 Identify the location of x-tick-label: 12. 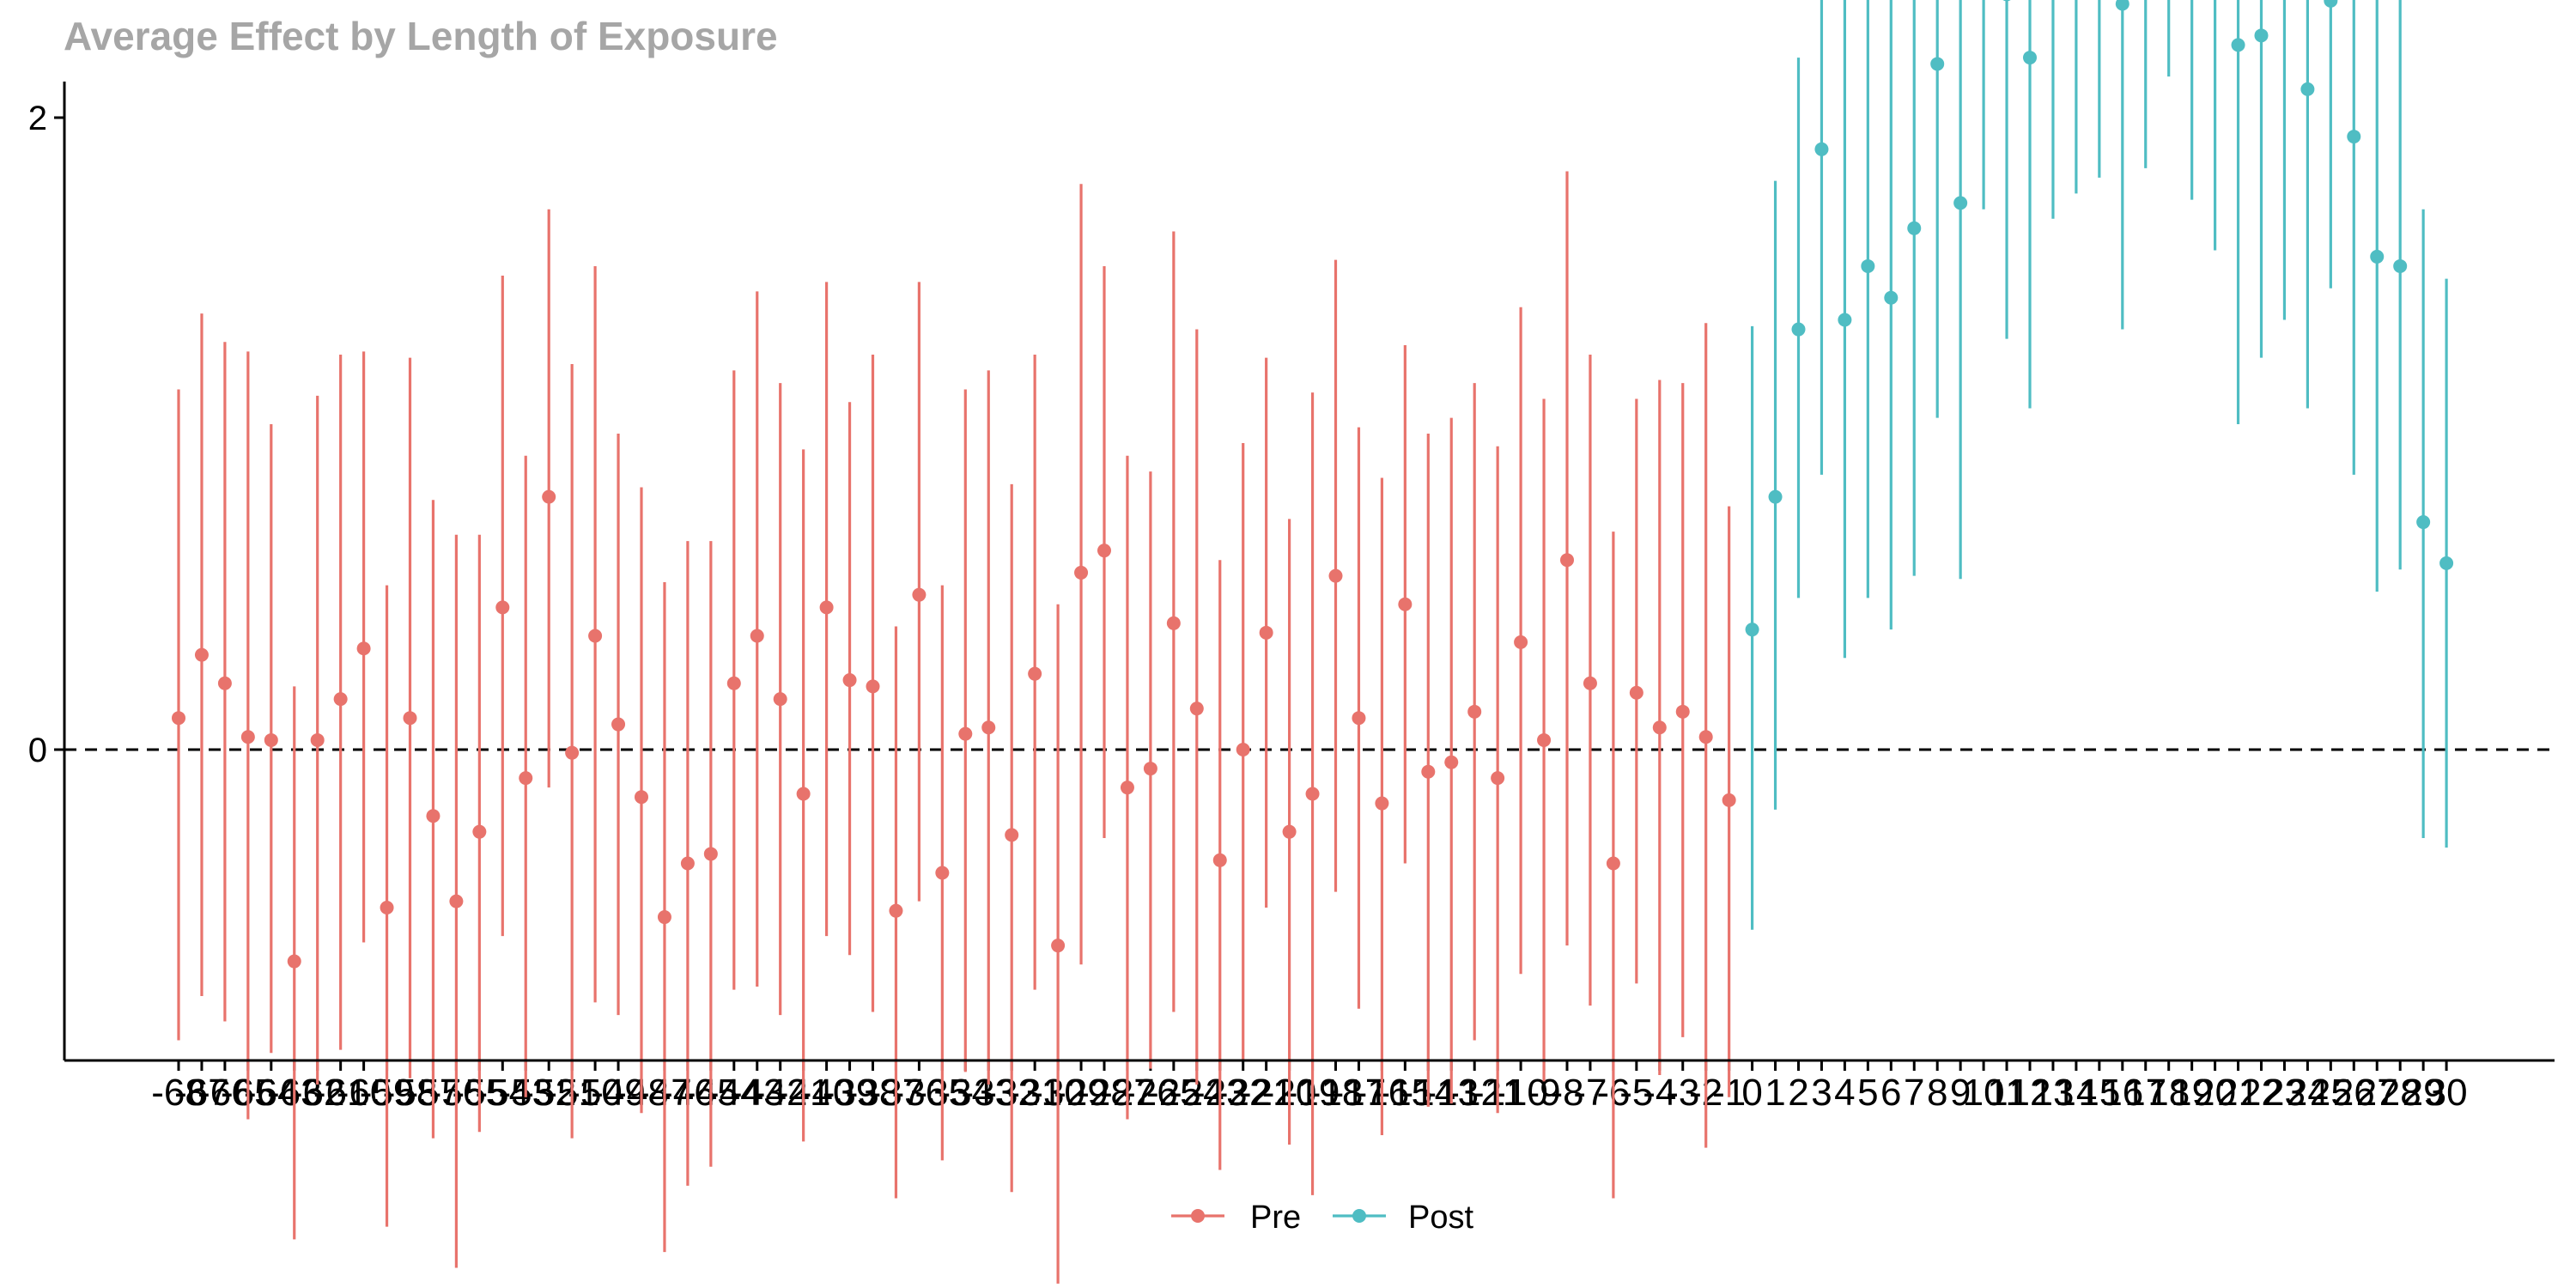
(2030, 1093).